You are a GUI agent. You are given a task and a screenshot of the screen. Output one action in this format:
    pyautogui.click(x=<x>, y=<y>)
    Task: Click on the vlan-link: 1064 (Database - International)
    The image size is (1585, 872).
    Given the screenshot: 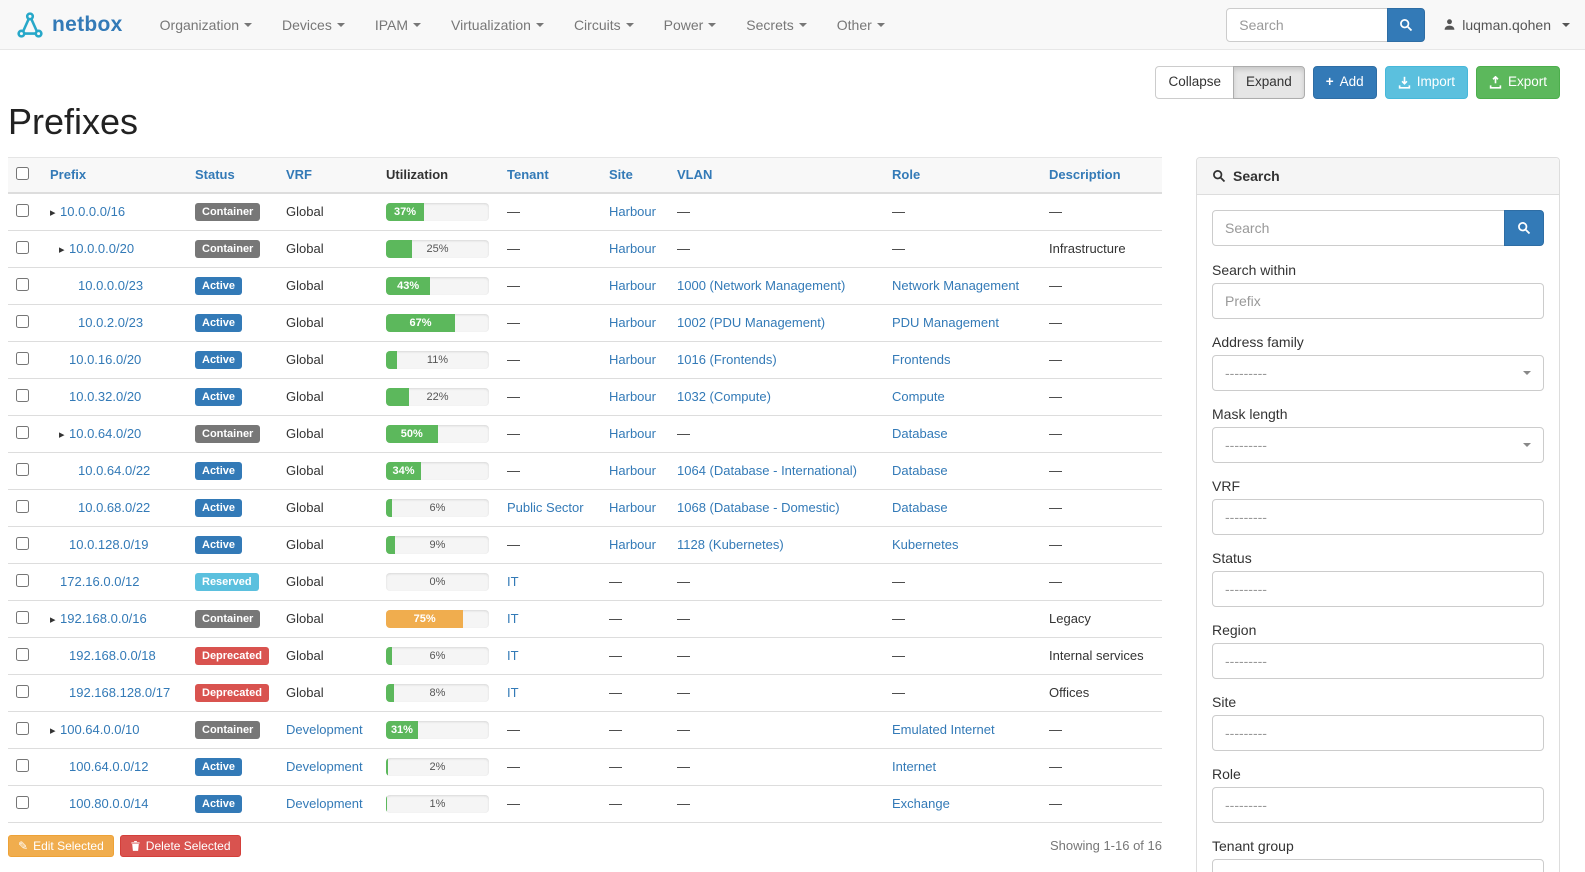 What is the action you would take?
    pyautogui.click(x=767, y=471)
    